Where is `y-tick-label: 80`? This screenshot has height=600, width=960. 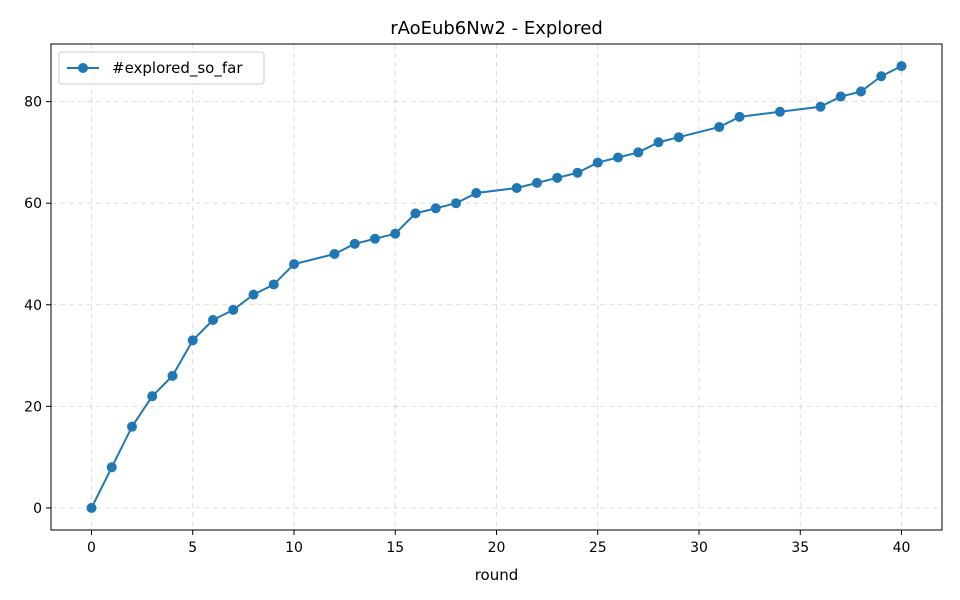 y-tick-label: 80 is located at coordinates (33, 103).